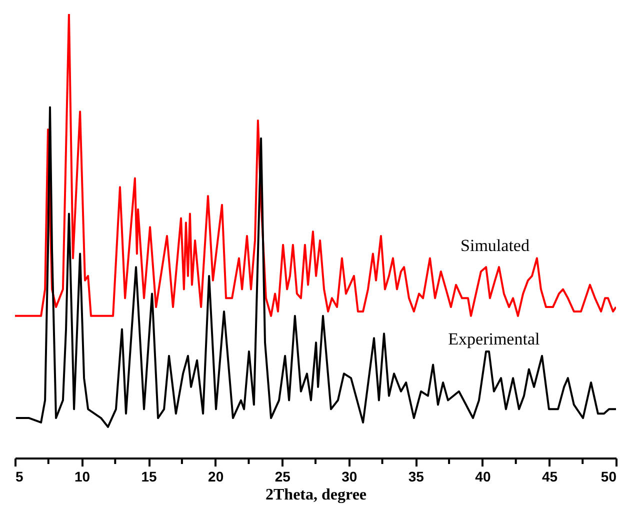 Image resolution: width=632 pixels, height=518 pixels. I want to click on x-tick-label: 15, so click(149, 476).